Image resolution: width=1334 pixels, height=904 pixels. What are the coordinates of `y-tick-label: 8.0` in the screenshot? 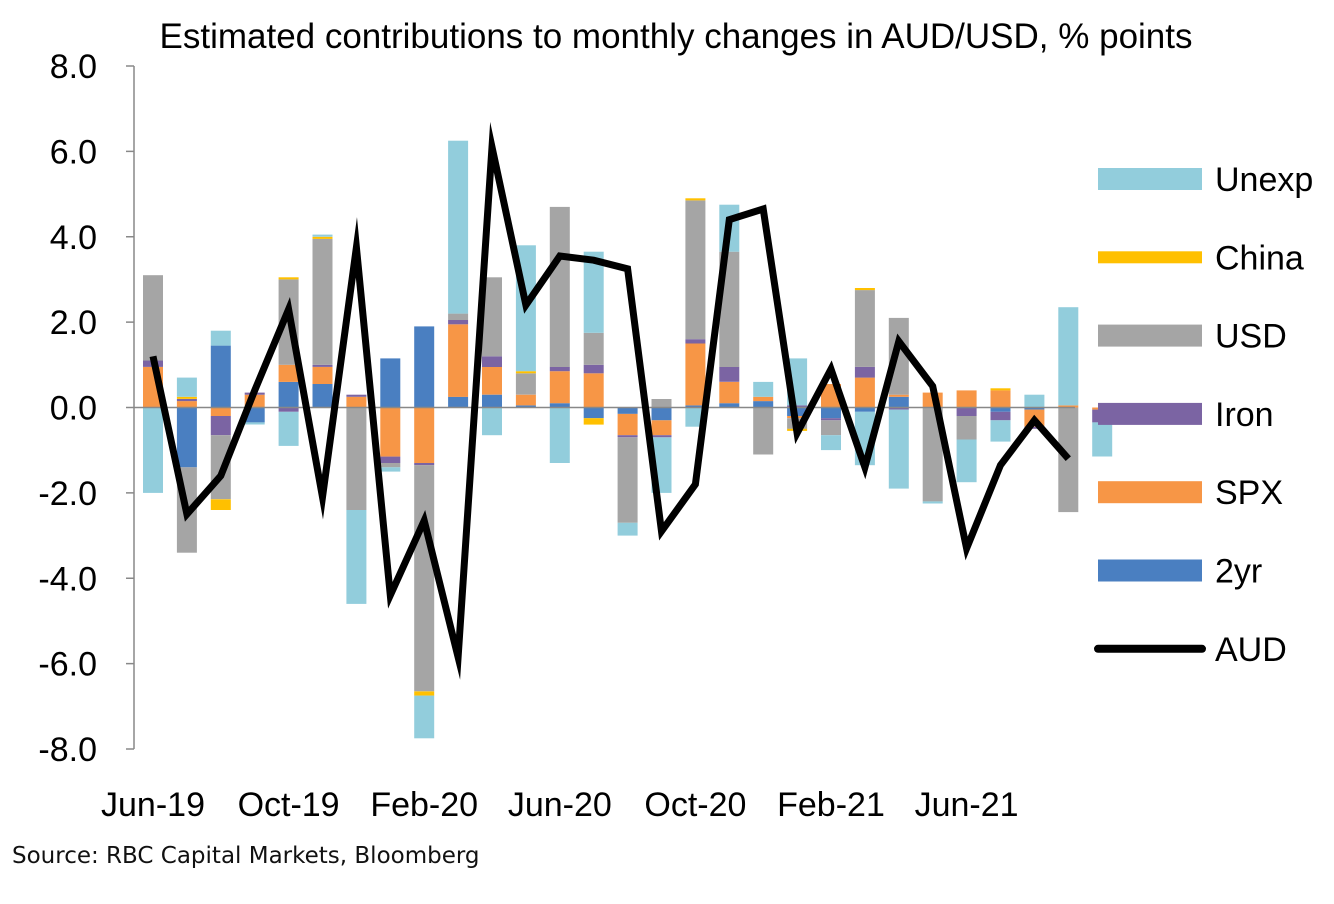 It's located at (73, 67).